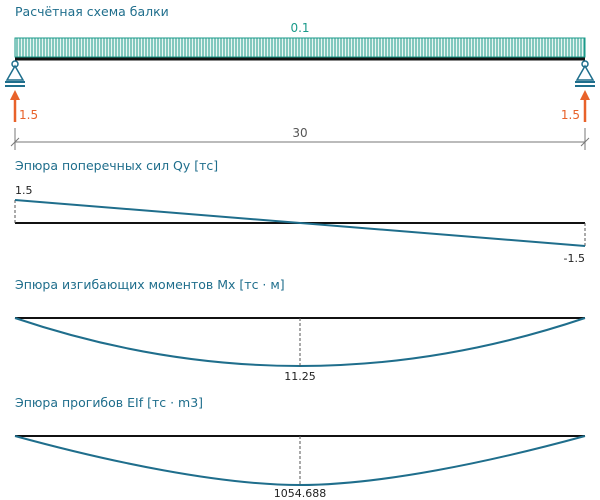  Describe the element at coordinates (300, 342) in the screenshot. I see `moment-diagram` at that location.